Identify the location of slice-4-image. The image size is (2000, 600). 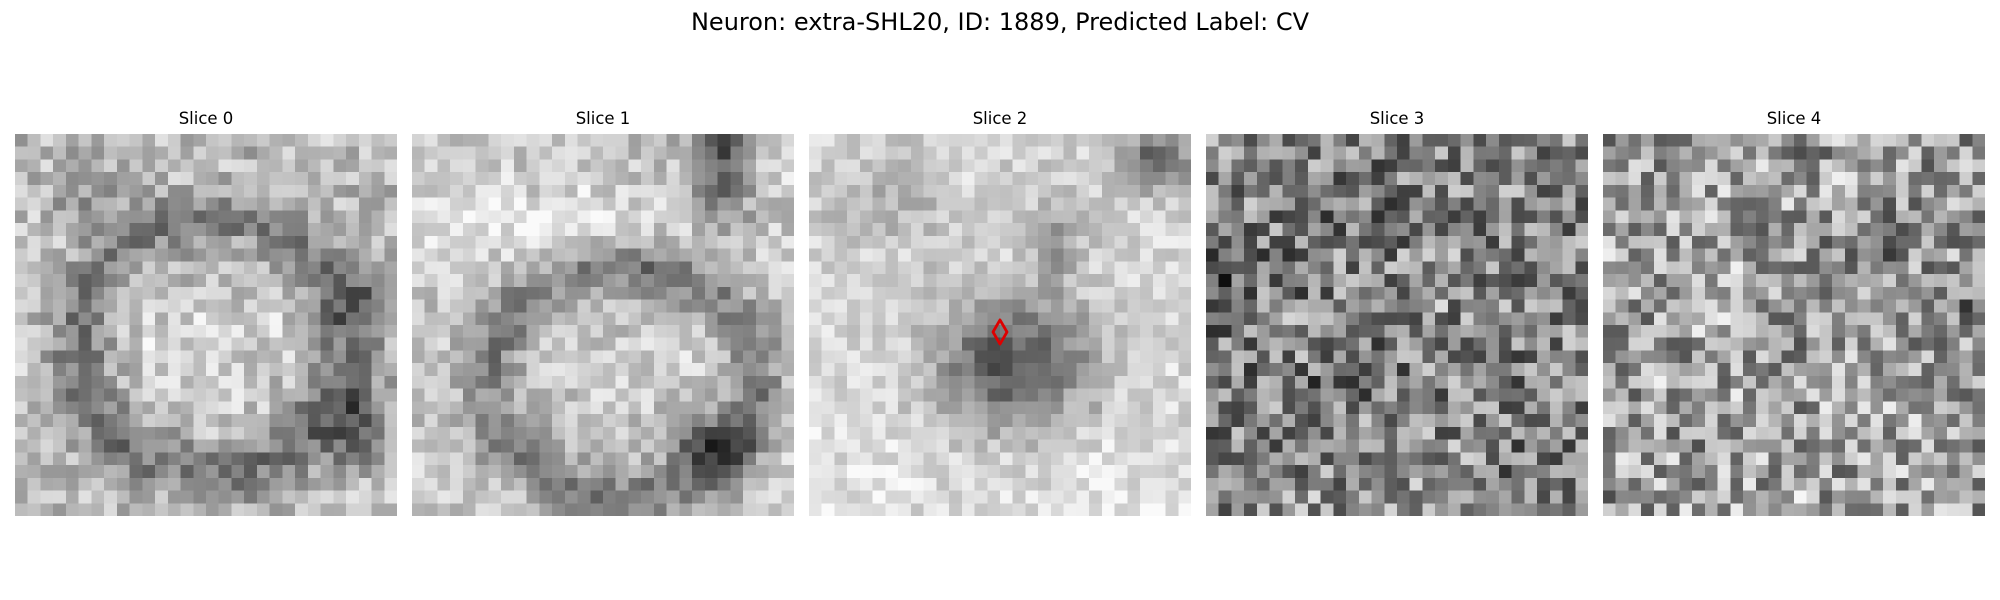
(1794, 325).